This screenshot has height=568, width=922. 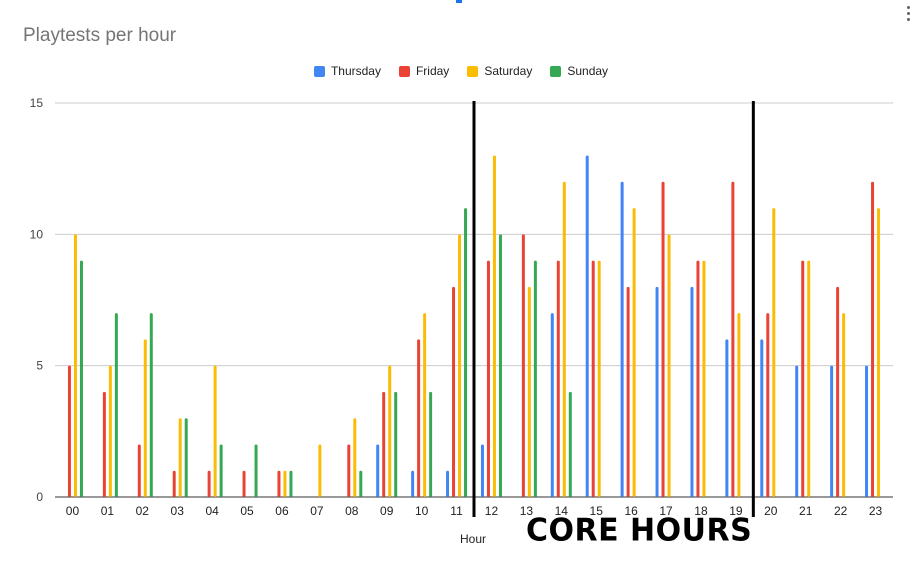 What do you see at coordinates (597, 511) in the screenshot?
I see `x-tick-label: 15` at bounding box center [597, 511].